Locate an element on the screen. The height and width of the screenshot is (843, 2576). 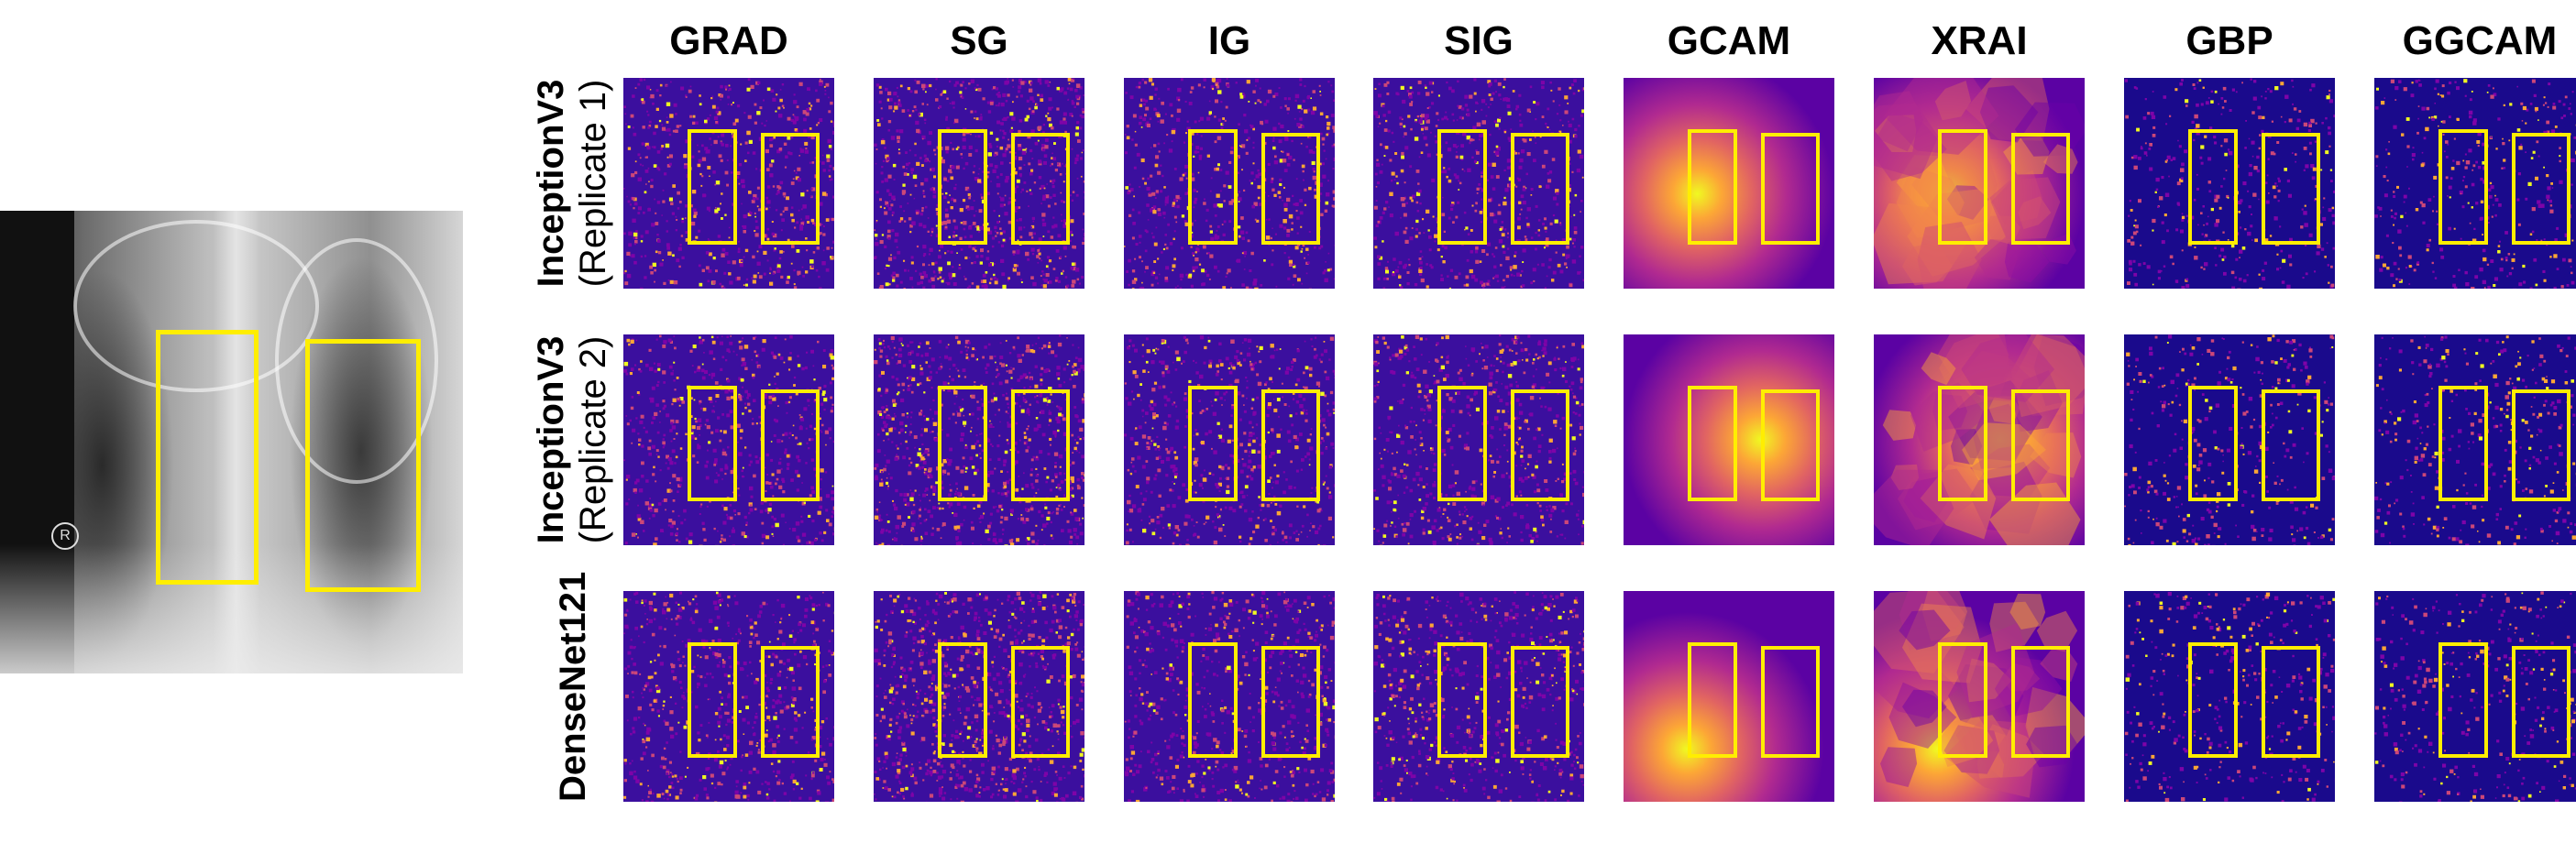
column-header-ggcam: GGCAM is located at coordinates (2480, 40).